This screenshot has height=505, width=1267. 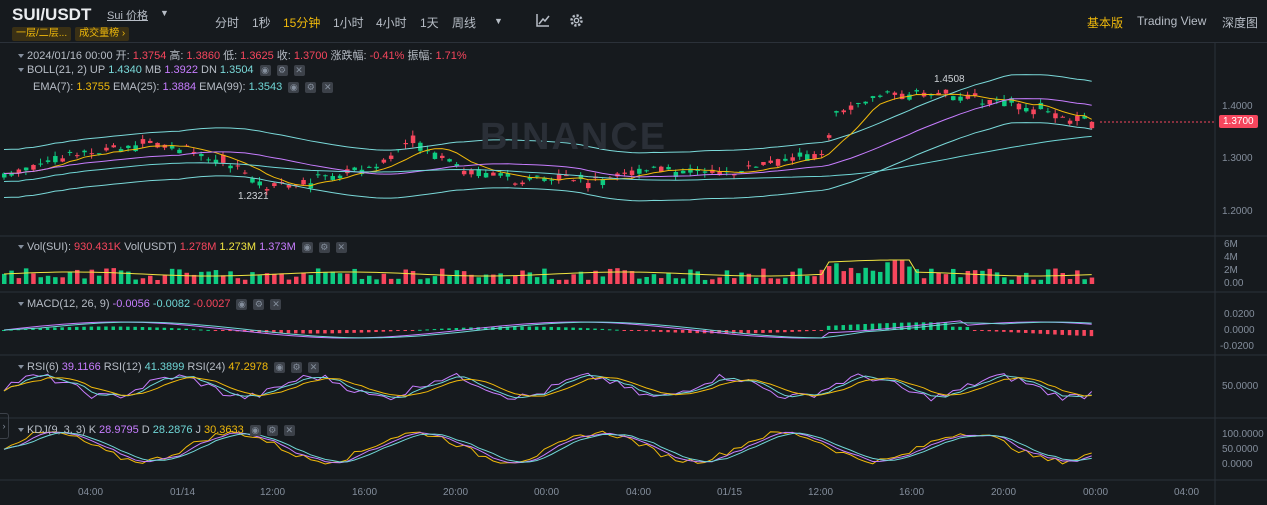 What do you see at coordinates (150, 247) in the screenshot?
I see `vol-usdt-label: Vol(USDT)` at bounding box center [150, 247].